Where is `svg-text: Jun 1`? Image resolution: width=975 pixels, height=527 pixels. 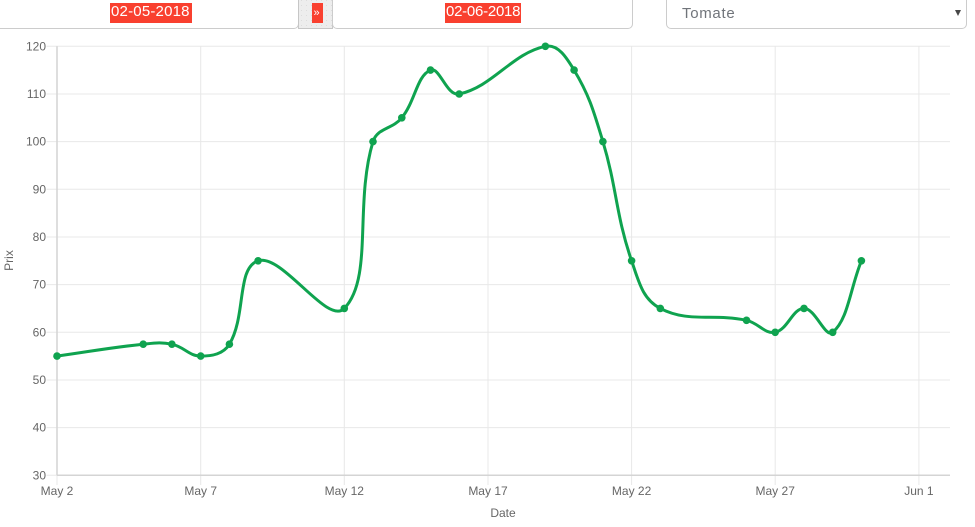
svg-text: Jun 1 is located at coordinates (919, 491).